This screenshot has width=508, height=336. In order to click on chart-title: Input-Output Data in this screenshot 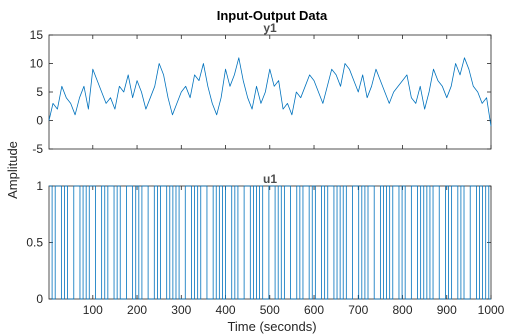, I will do `click(272, 15)`.